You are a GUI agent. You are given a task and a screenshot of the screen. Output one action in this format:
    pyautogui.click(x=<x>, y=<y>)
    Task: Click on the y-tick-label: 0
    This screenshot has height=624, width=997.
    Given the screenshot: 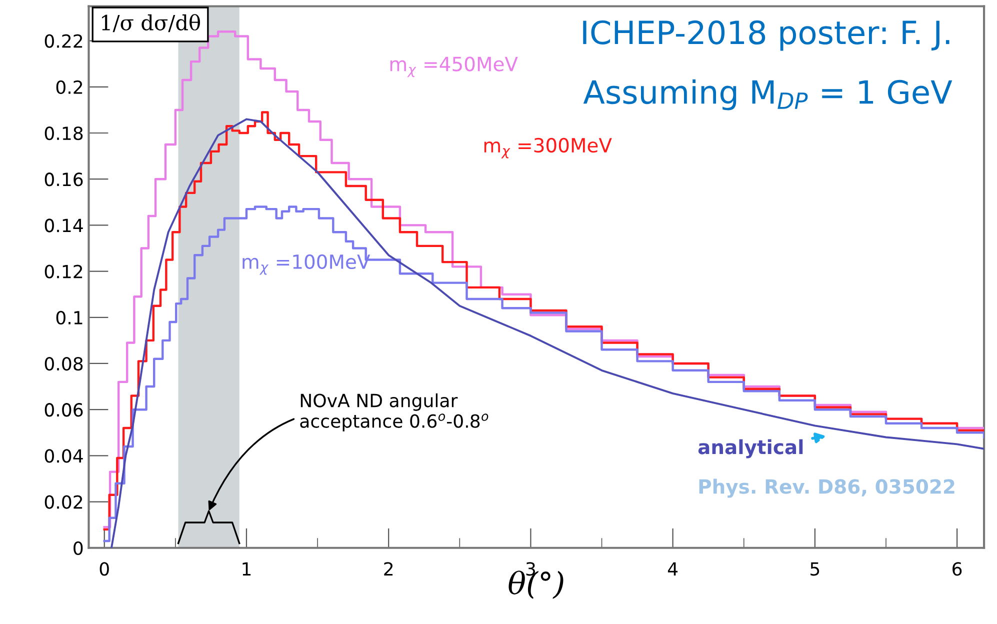 What is the action you would take?
    pyautogui.click(x=78, y=548)
    